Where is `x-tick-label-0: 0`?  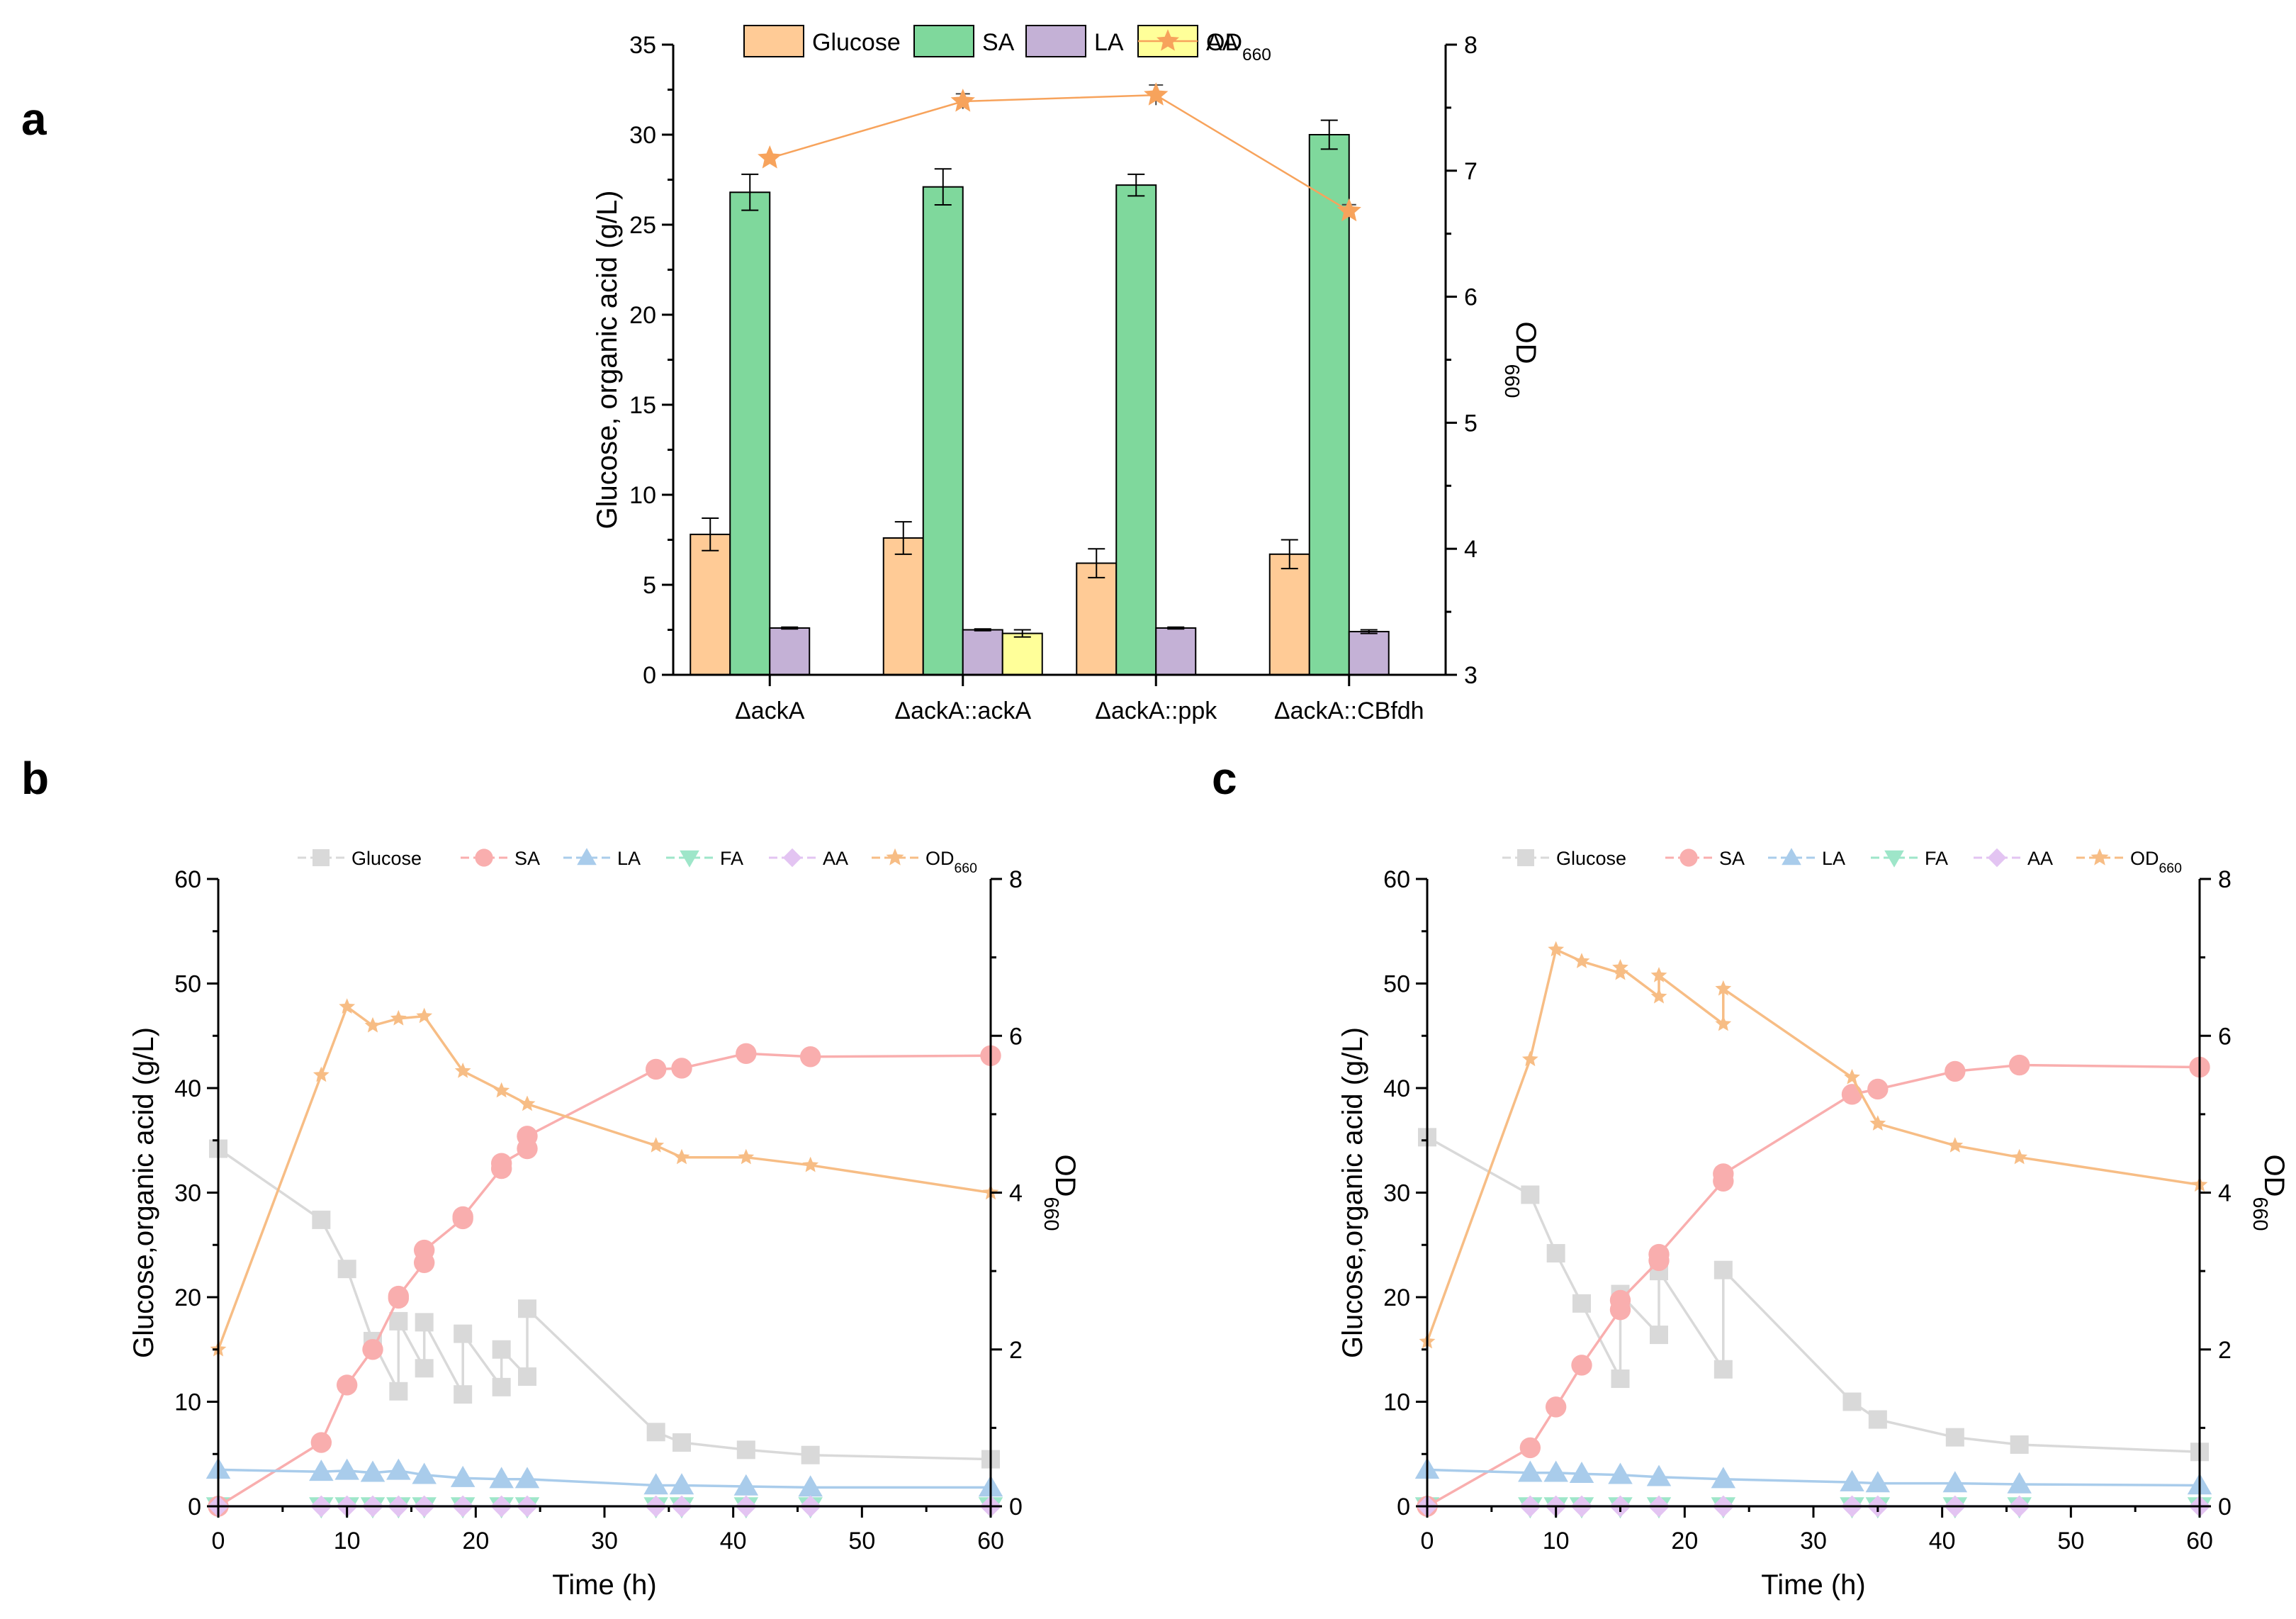 x-tick-label-0: 0 is located at coordinates (1427, 1541).